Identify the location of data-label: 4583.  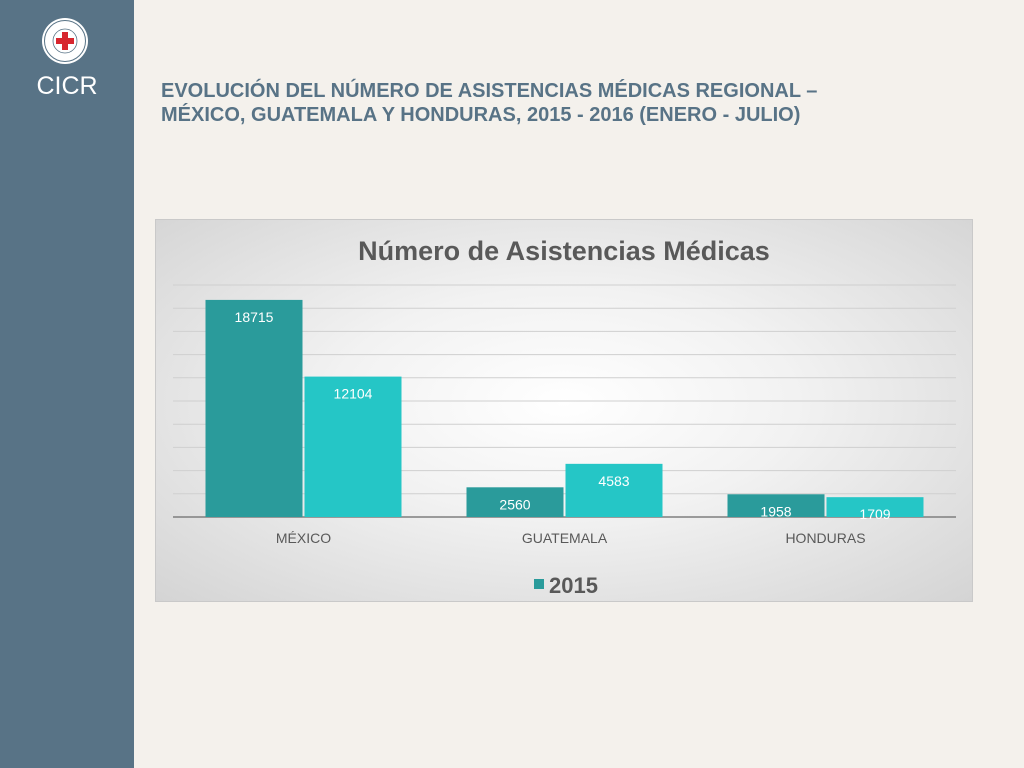
(613, 481).